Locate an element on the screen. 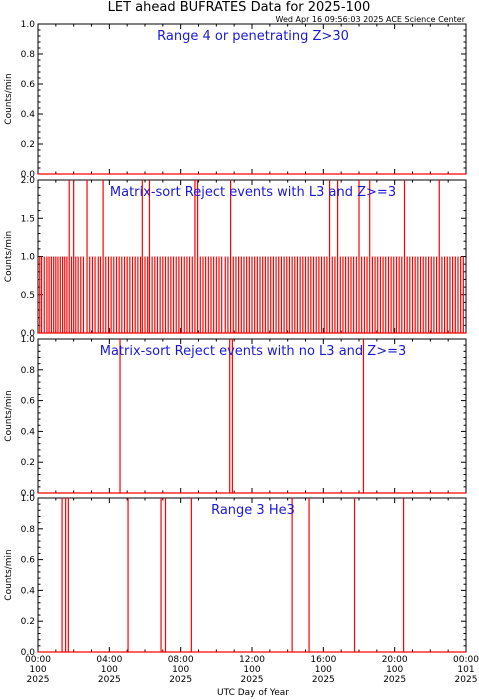 This screenshot has width=479, height=700. panel-title: Range 4 or penetrating Z>30 is located at coordinates (253, 36).